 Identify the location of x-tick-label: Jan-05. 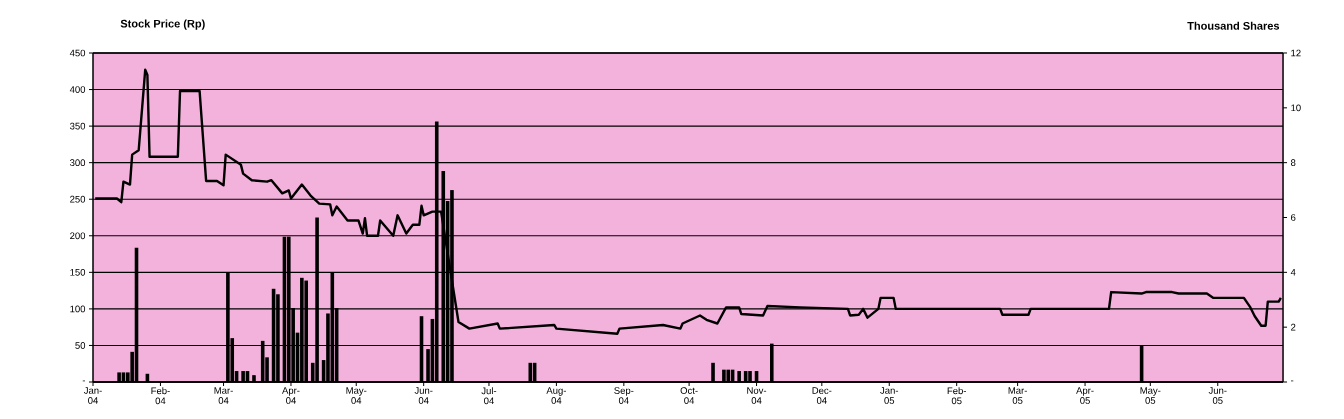
(889, 395).